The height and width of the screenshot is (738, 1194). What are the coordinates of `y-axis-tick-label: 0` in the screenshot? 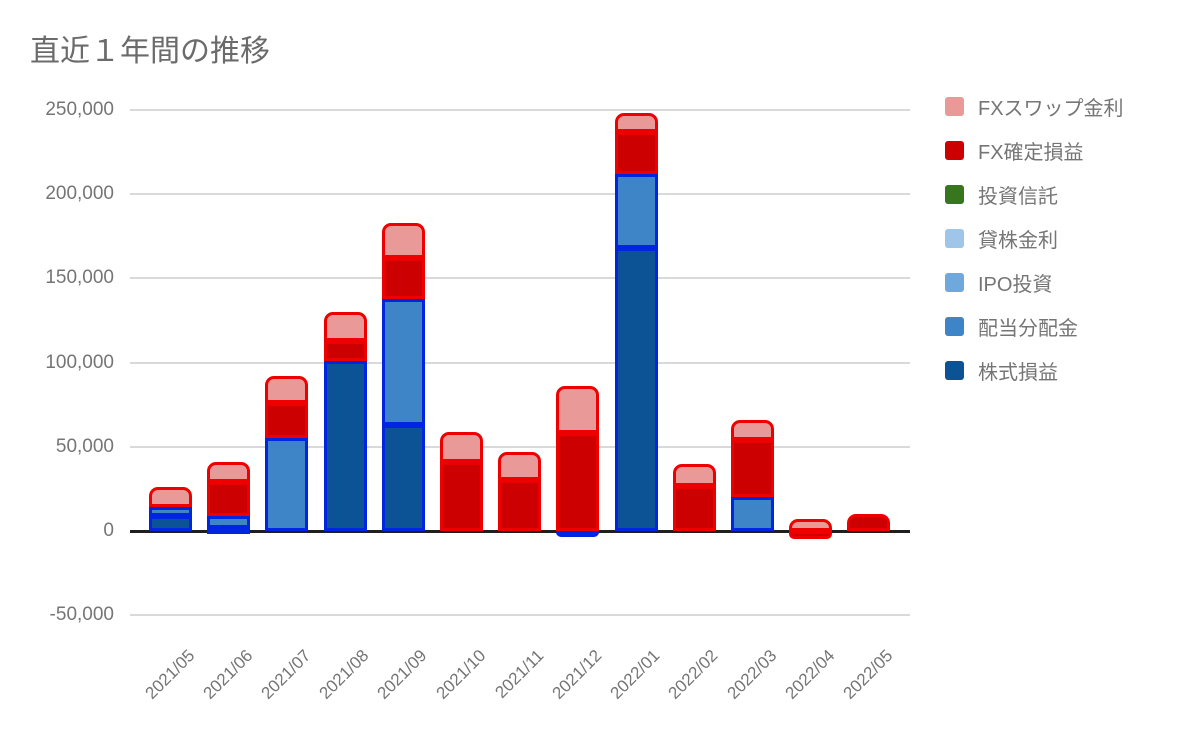 It's located at (108, 530).